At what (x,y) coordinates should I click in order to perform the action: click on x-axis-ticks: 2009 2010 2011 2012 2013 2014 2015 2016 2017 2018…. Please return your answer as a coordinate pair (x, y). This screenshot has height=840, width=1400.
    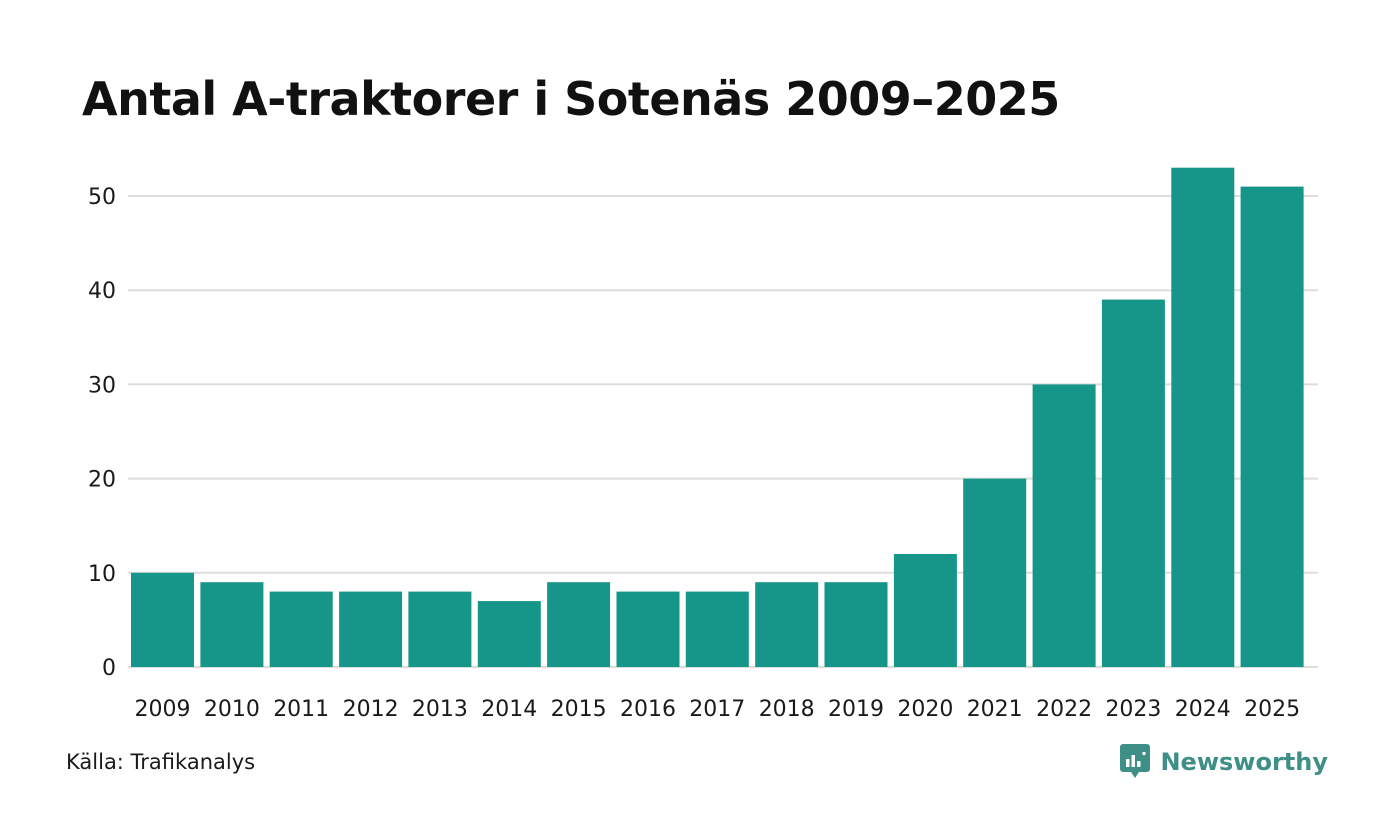
    Looking at the image, I should click on (718, 709).